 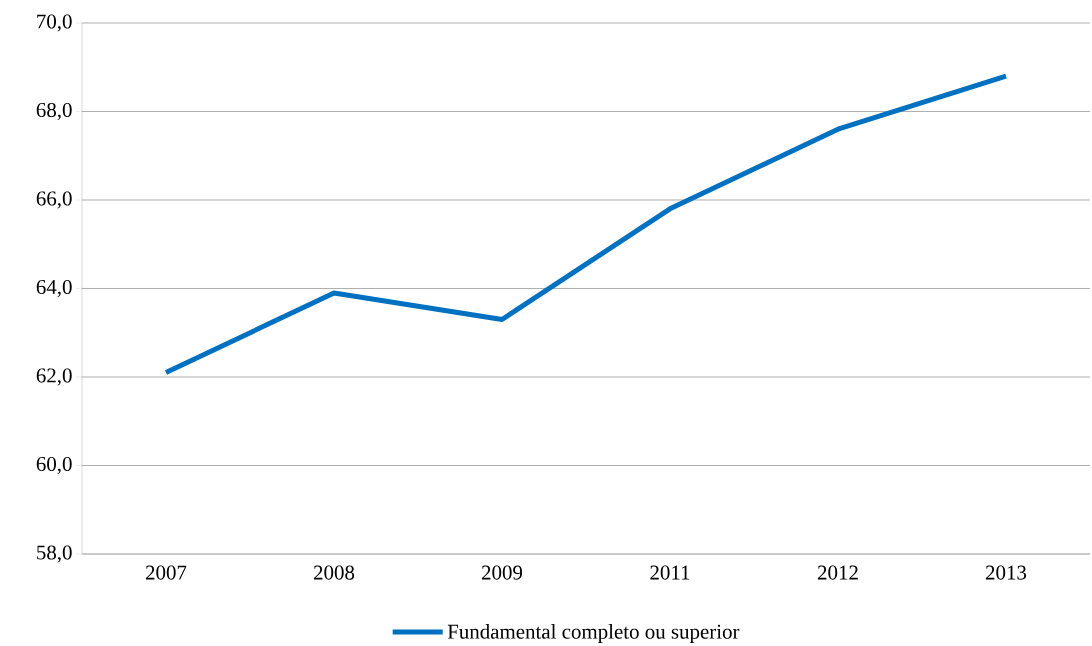 What do you see at coordinates (1006, 572) in the screenshot?
I see `x-tick-label: 2013` at bounding box center [1006, 572].